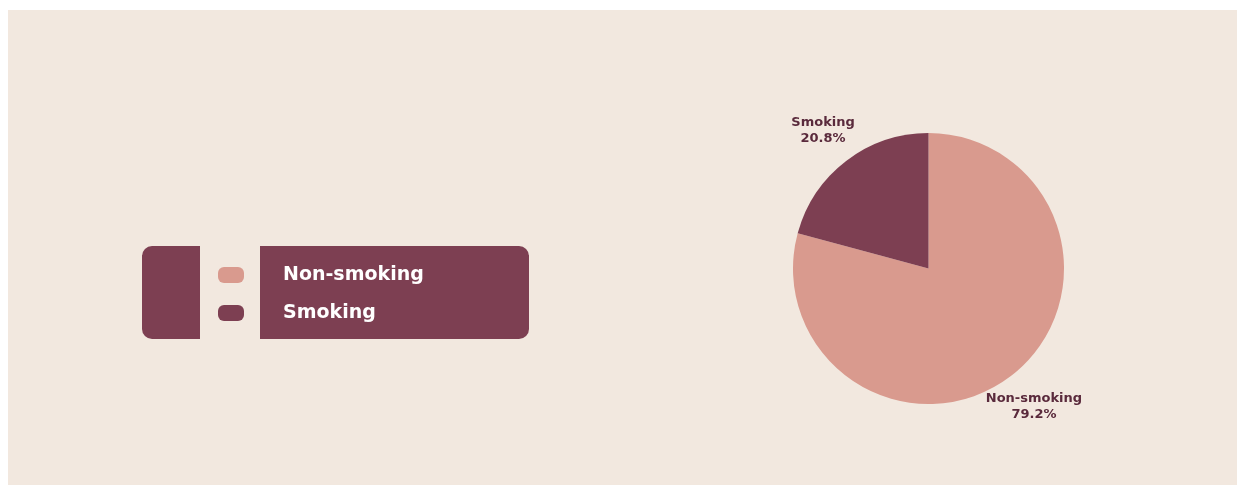  What do you see at coordinates (329, 311) in the screenshot?
I see `legend-label: Smoking` at bounding box center [329, 311].